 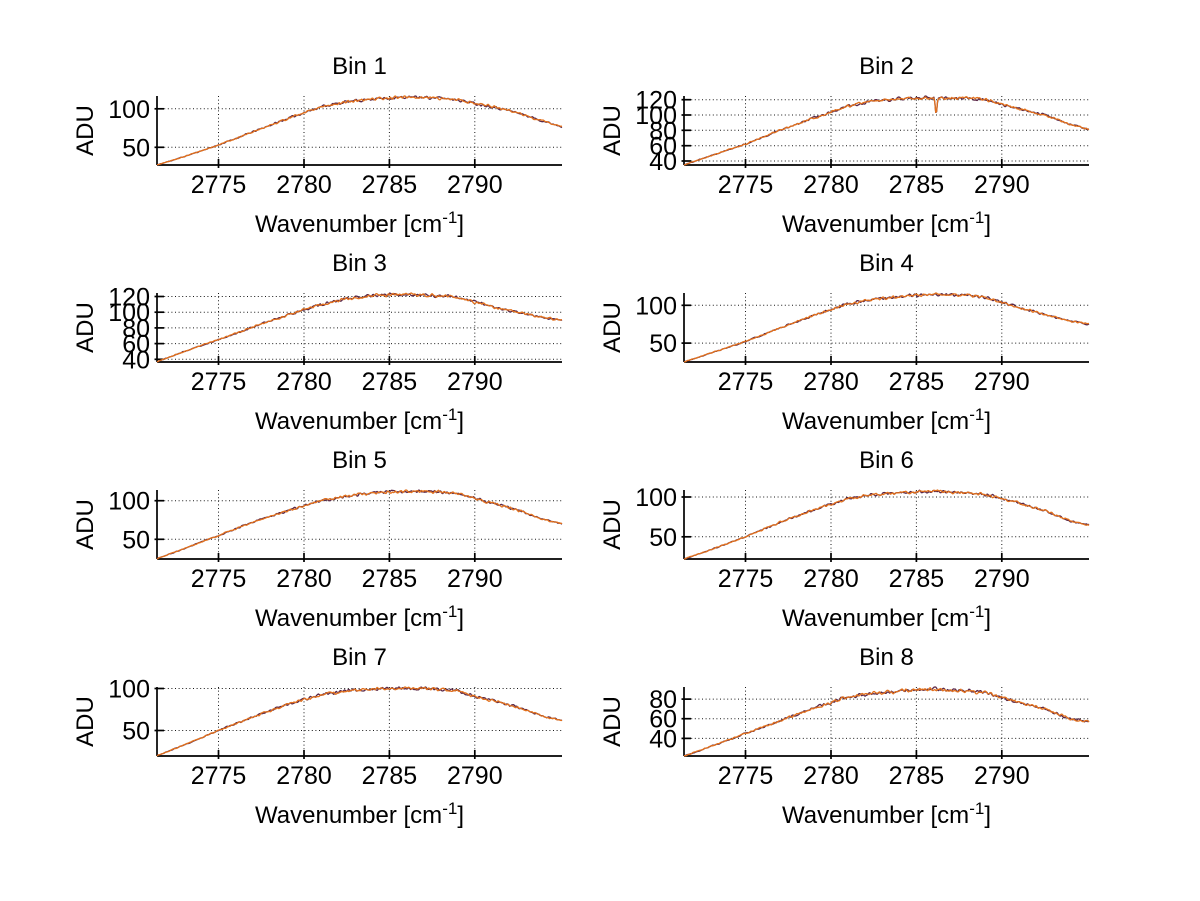 What do you see at coordinates (886, 263) in the screenshot?
I see `subplot-title: Bin 4` at bounding box center [886, 263].